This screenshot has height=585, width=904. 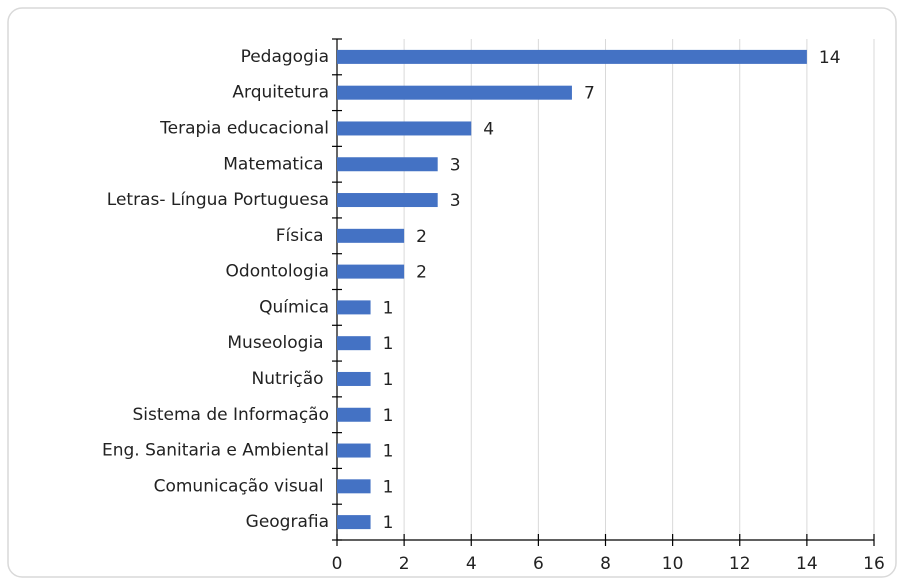 What do you see at coordinates (215, 451) in the screenshot?
I see `y-tick-label: Eng. Sanitaria e Ambiental` at bounding box center [215, 451].